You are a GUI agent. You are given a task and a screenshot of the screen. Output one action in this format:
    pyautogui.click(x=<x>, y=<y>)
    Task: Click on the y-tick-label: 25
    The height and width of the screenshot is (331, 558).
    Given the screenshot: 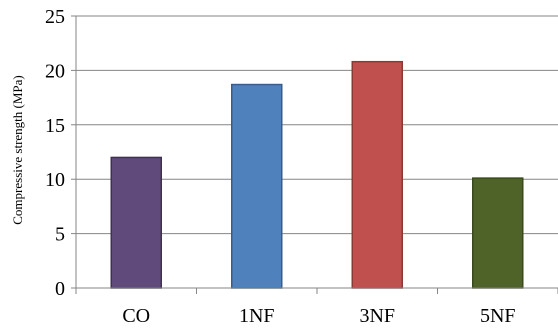 What is the action you would take?
    pyautogui.click(x=55, y=17)
    